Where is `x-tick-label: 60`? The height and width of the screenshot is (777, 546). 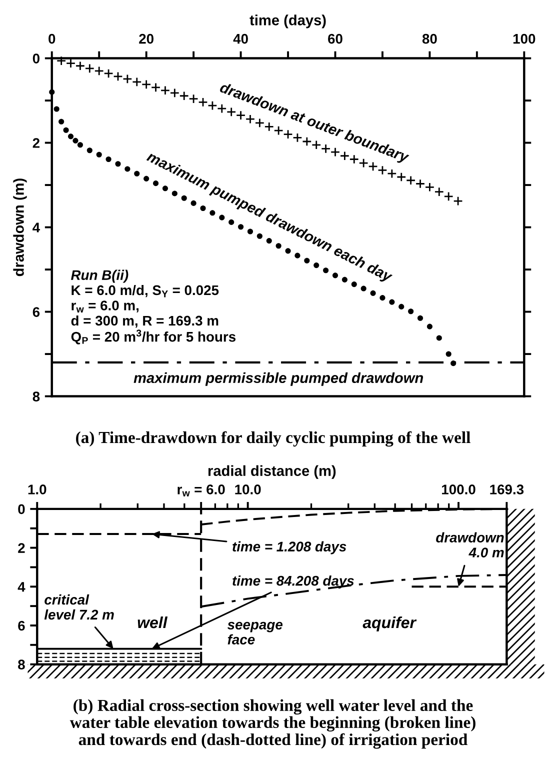 x-tick-label: 60 is located at coordinates (335, 39).